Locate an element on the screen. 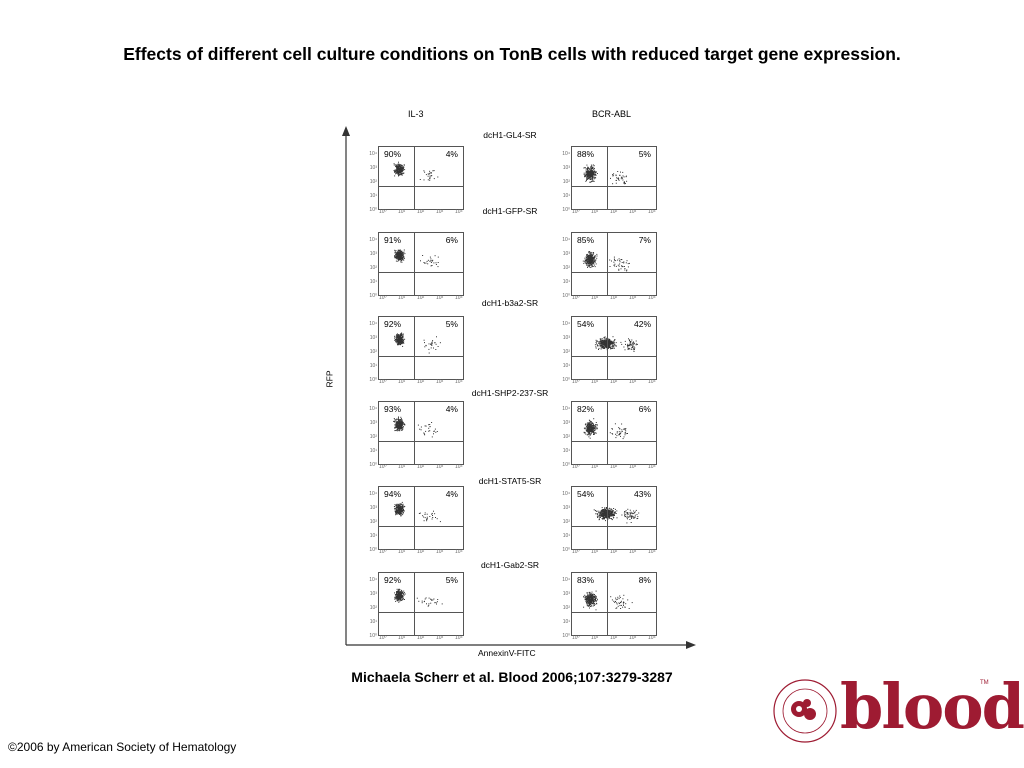 This screenshot has width=1024, height=768. upper-right-percentage: 7% is located at coordinates (644, 240).